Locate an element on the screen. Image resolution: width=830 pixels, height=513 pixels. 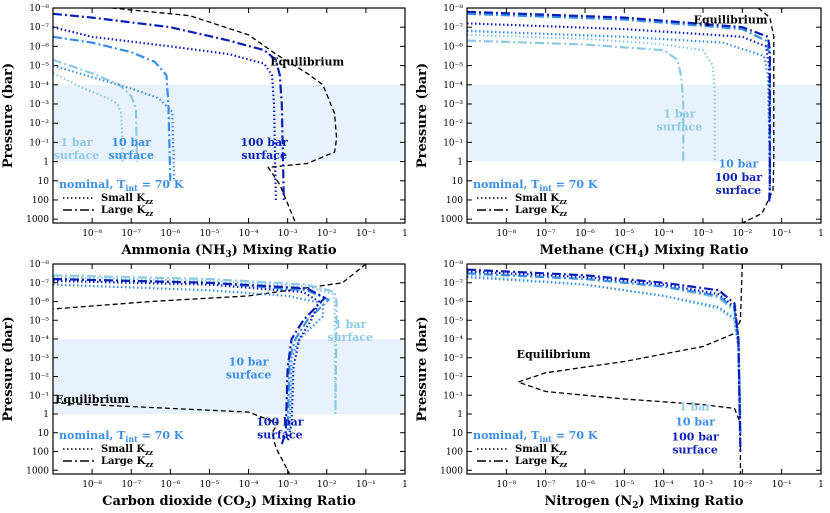
y-tick-label: 10 is located at coordinates (458, 434).